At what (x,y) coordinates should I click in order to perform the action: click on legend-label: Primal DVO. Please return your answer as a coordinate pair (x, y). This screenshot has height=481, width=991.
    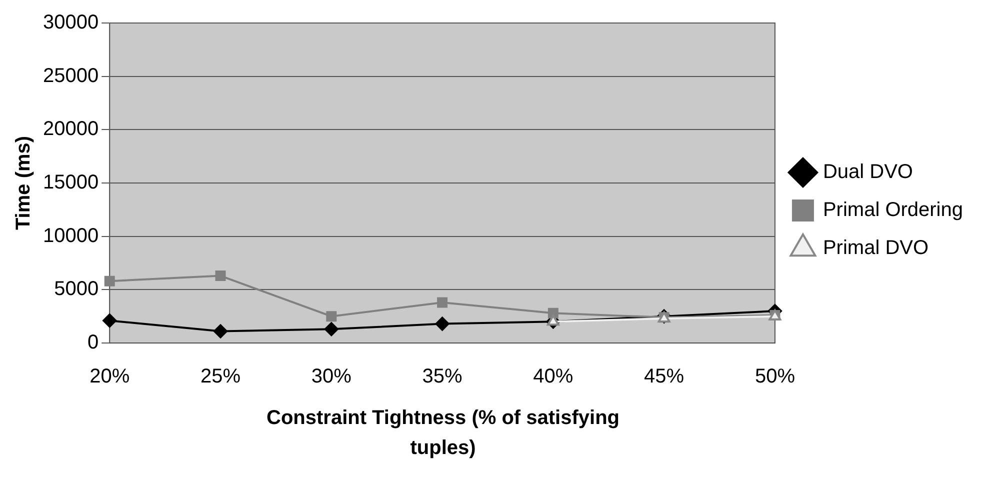
    Looking at the image, I should click on (875, 248).